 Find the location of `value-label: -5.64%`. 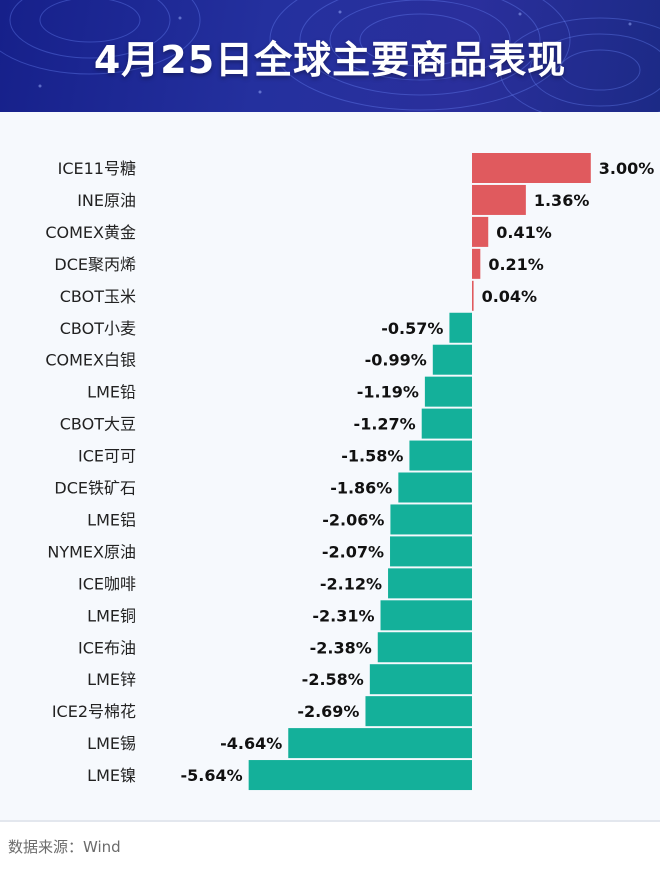

value-label: -5.64% is located at coordinates (211, 775).